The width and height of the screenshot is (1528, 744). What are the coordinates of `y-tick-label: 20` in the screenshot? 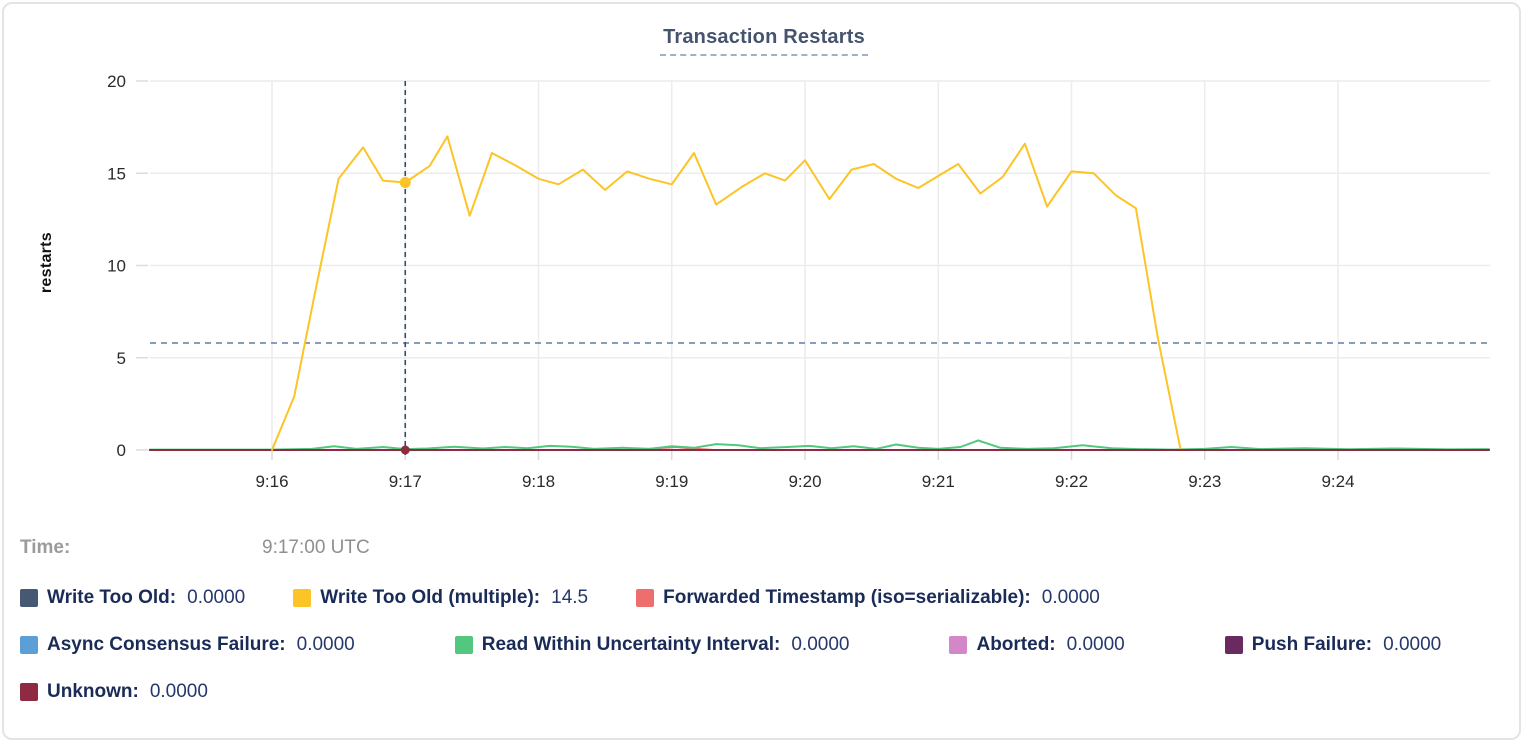 It's located at (116, 81).